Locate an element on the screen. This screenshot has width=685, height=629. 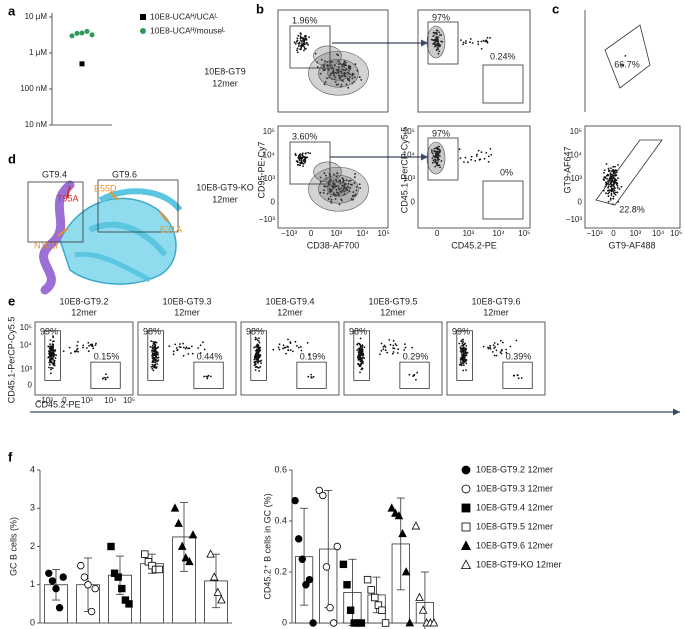
plot-frame is located at coordinates (474, 61).